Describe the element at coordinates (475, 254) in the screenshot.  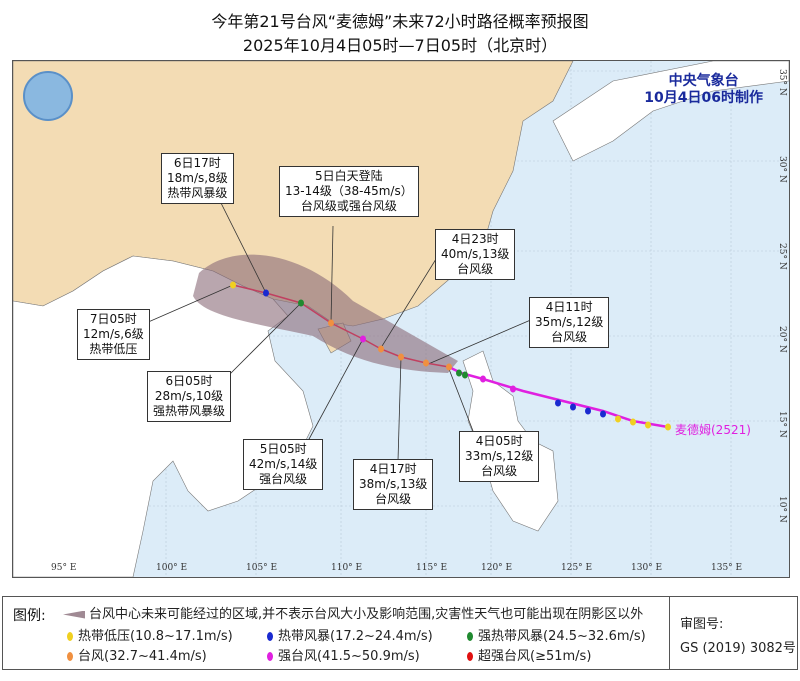
I see `forecast-label: 4日23时 40m/s,13级 台风级` at that location.